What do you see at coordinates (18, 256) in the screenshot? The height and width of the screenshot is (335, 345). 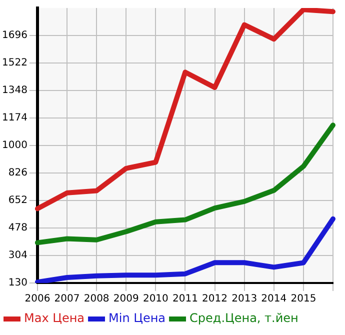 I see `y-tick-label: 304` at bounding box center [18, 256].